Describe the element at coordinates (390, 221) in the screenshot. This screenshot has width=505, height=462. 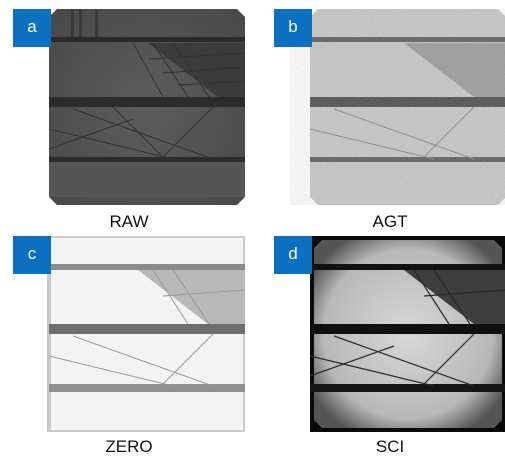
I see `panel-b-caption: AGT` at that location.